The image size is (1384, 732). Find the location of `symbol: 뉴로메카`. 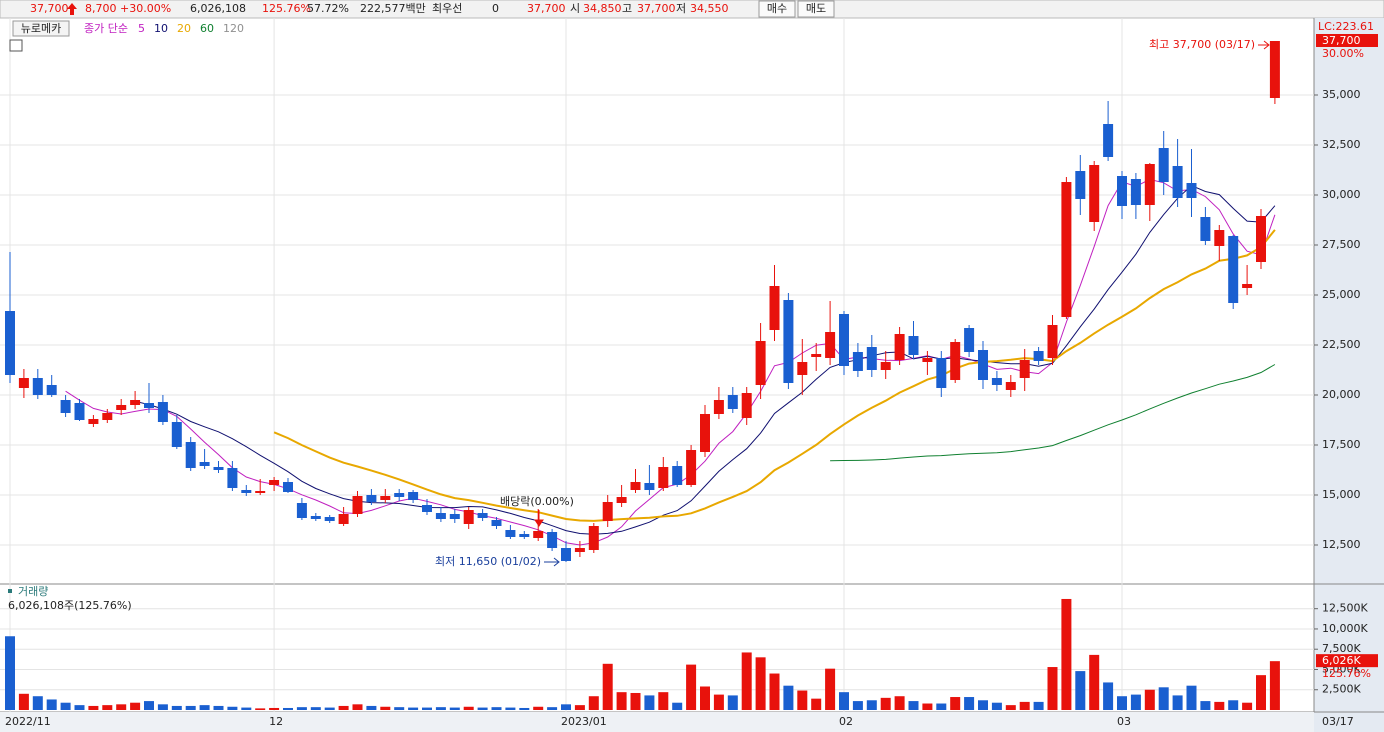

symbol: 뉴로메카 is located at coordinates (41, 28).